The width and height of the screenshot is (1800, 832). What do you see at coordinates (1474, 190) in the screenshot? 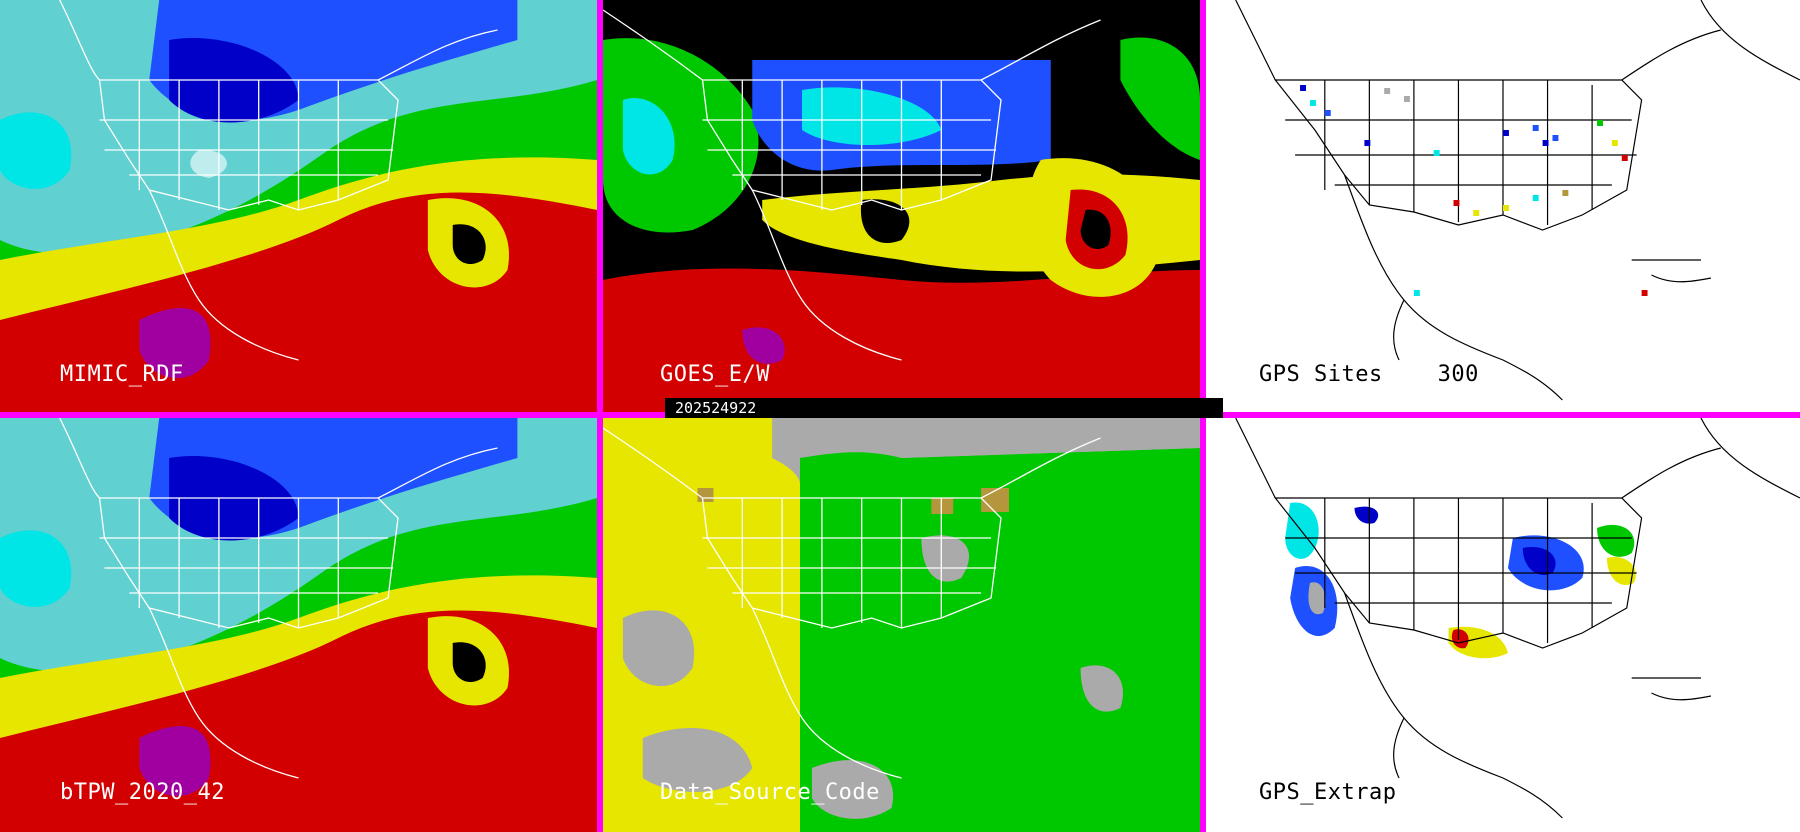
I see `gps-site-marker-icon` at bounding box center [1474, 190].